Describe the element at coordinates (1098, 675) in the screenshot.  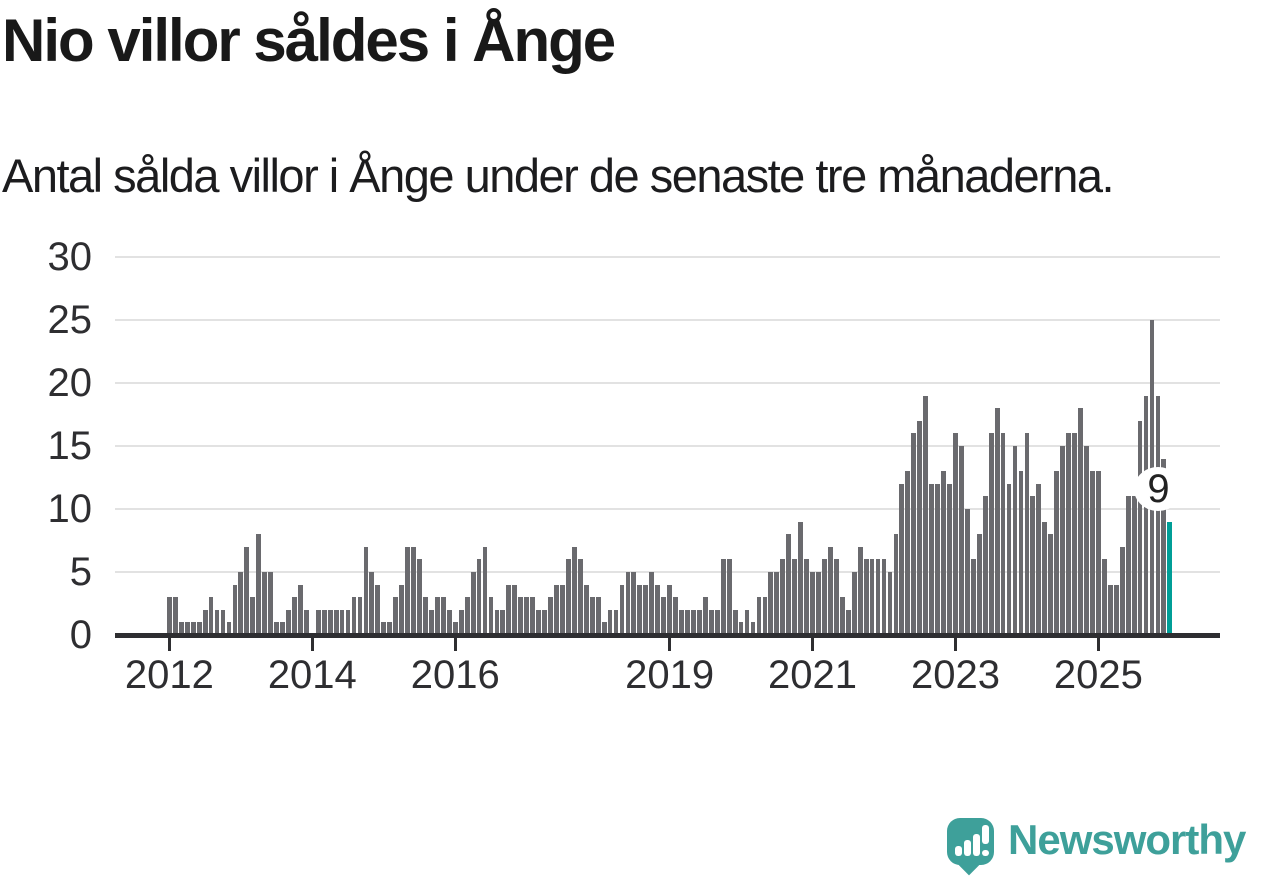
I see `x-axis-label: 2025` at that location.